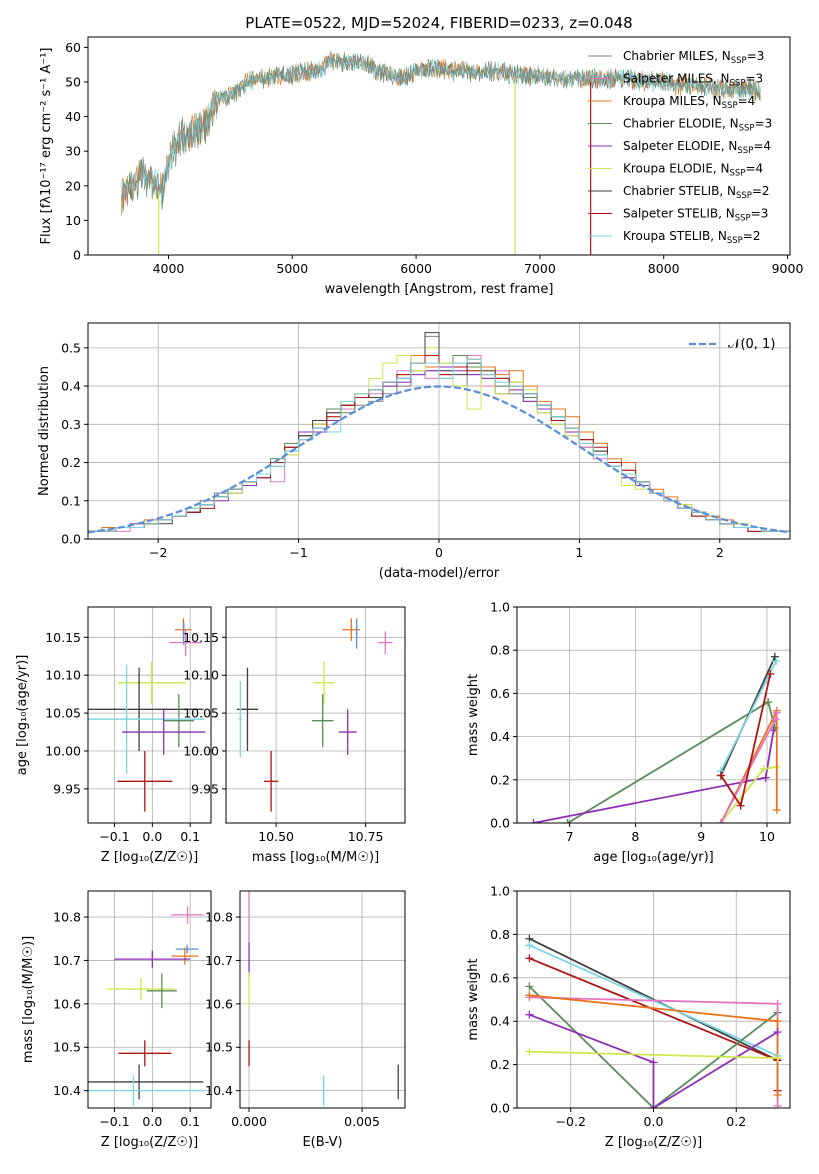 The width and height of the screenshot is (819, 1174). Describe the element at coordinates (44, 431) in the screenshot. I see `y-axis-label: Normed distribution` at that location.